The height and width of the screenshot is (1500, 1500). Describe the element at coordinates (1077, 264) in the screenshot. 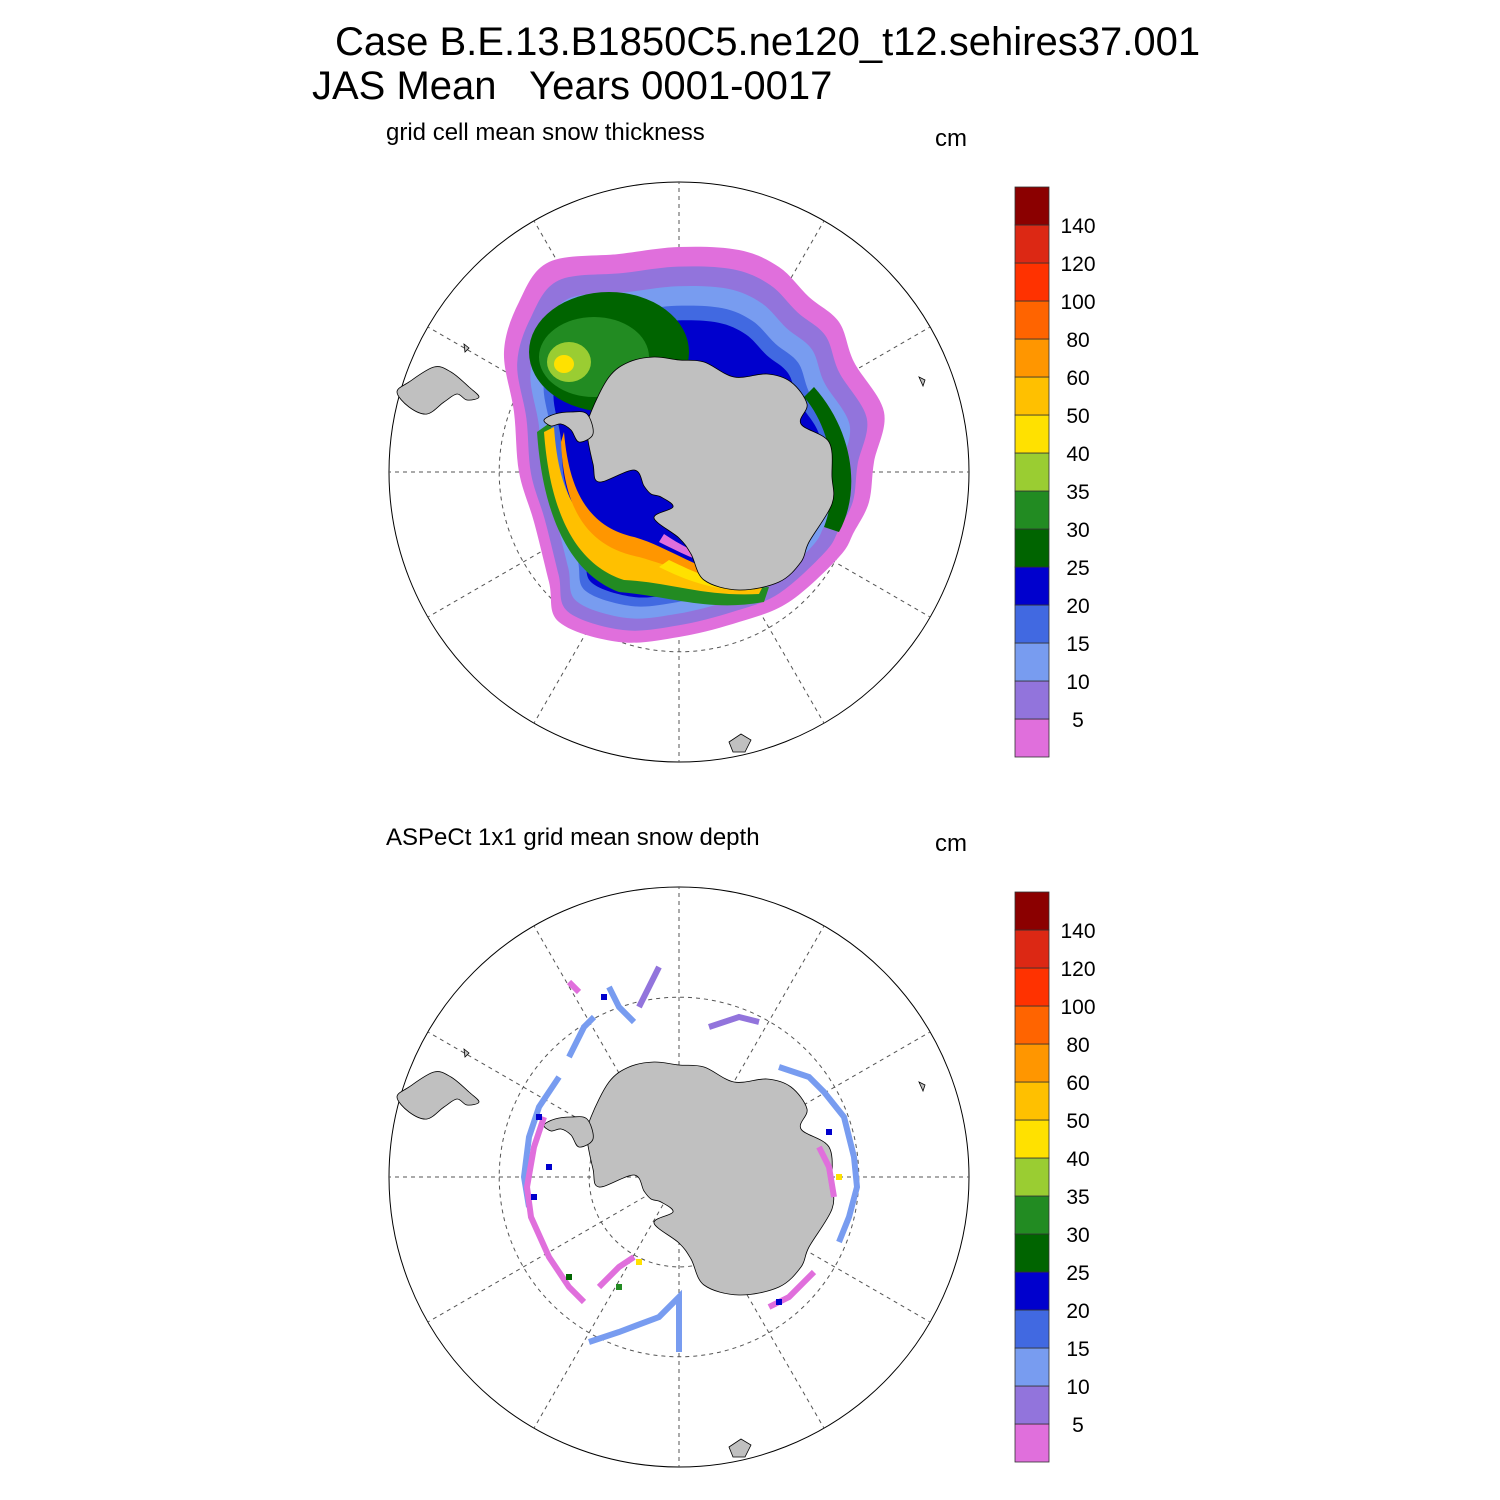

I see `colorbar-tick-label: 120` at that location.